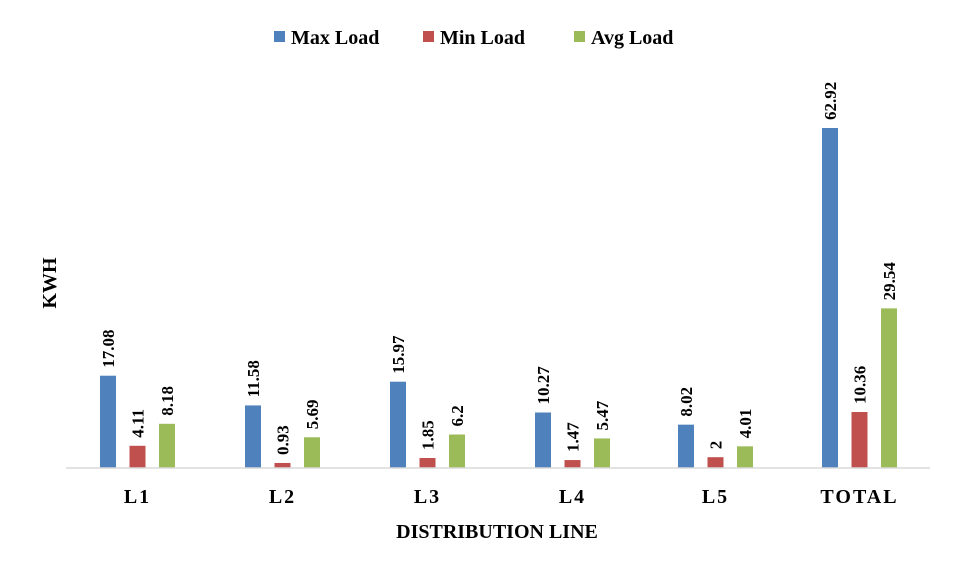  I want to click on x-tick-label: L5, so click(715, 497).